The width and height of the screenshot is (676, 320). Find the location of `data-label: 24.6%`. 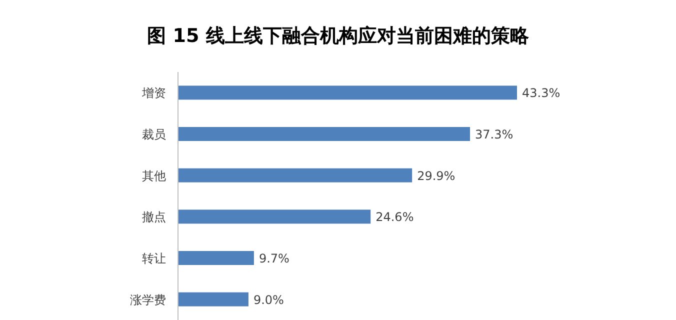

data-label: 24.6% is located at coordinates (395, 217).